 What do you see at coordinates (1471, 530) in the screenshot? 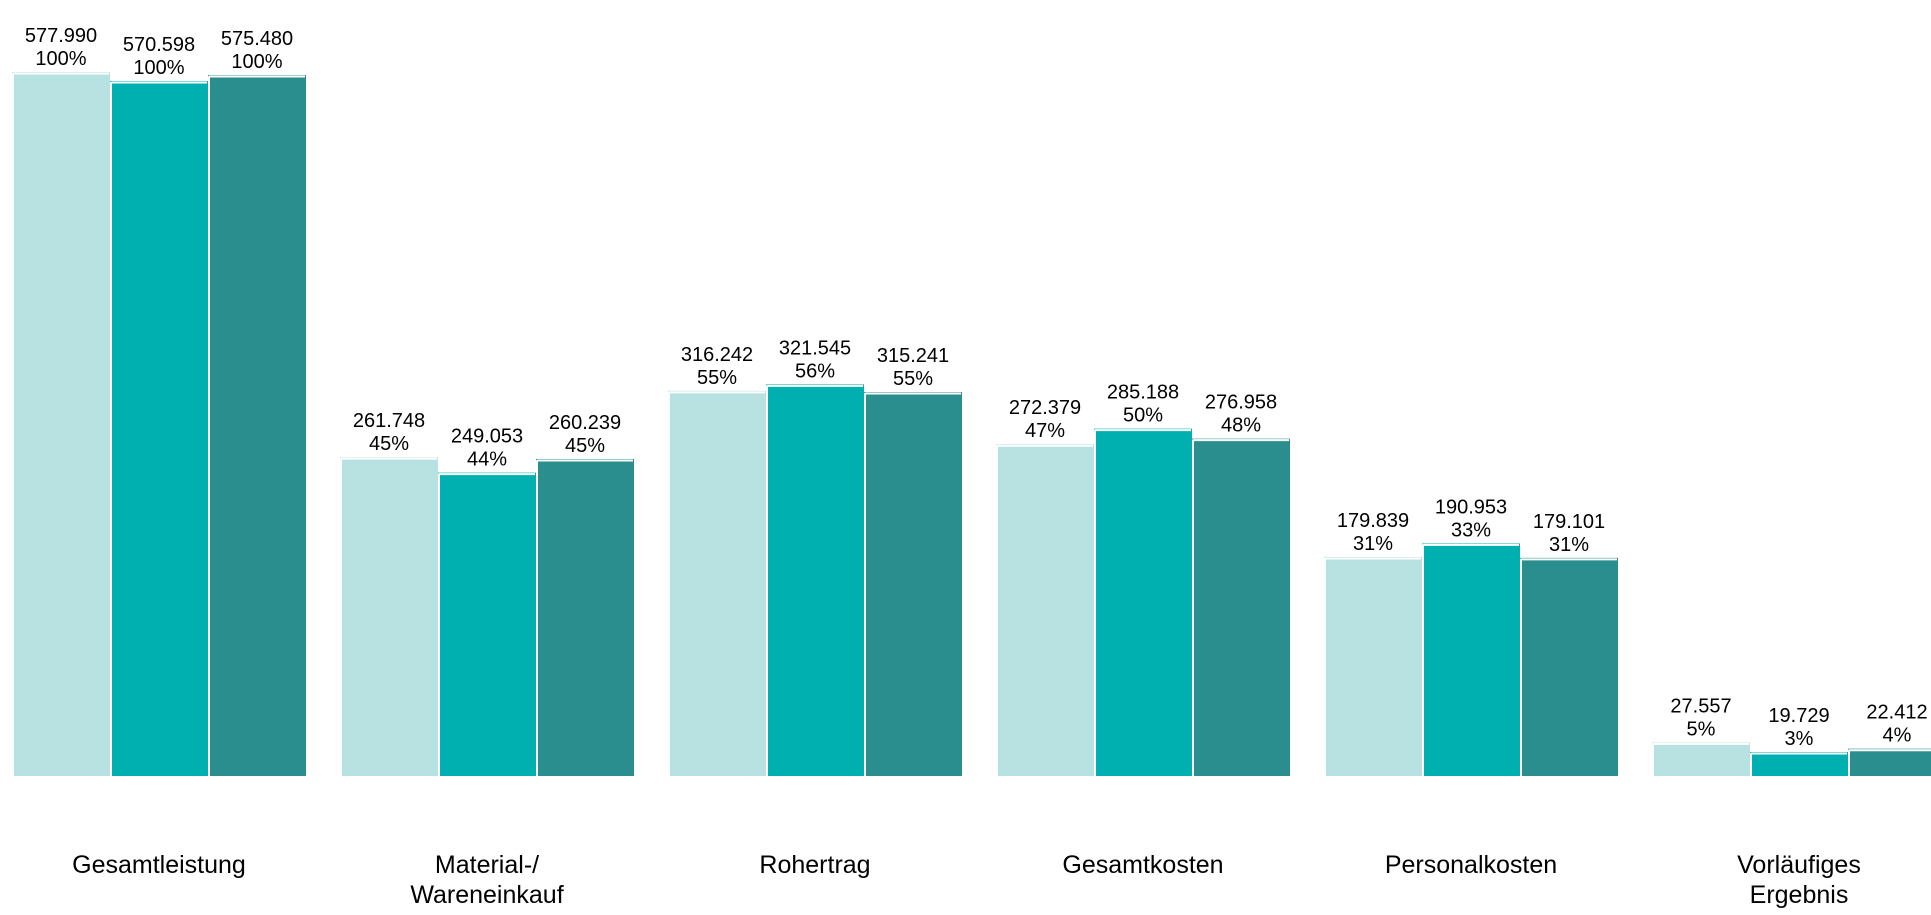
I see `bar-percent-label: 33%` at bounding box center [1471, 530].